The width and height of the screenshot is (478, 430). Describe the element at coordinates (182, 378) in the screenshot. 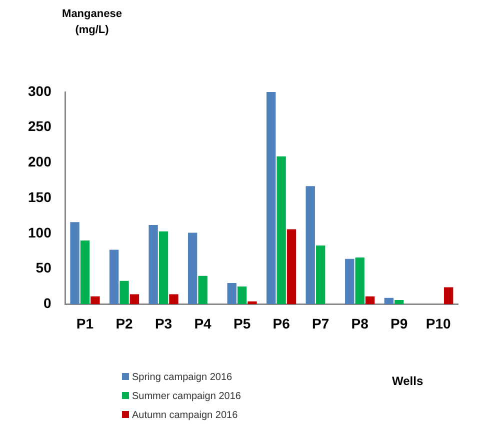

I see `legend-label: Spring campaign 2016` at that location.